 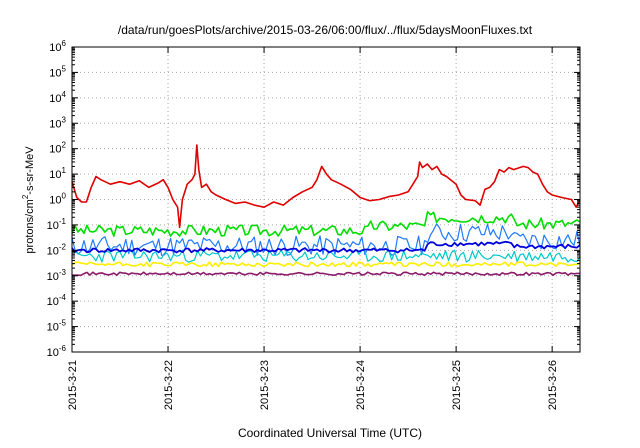 What do you see at coordinates (330, 433) in the screenshot?
I see `x-axis-label: Coordinated Universal Time (UTC)` at bounding box center [330, 433].